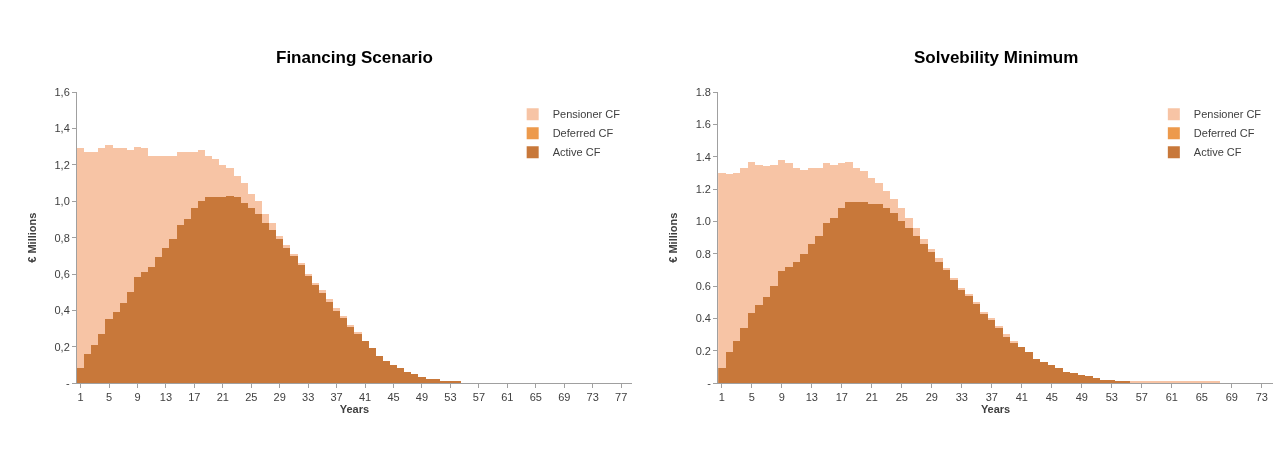 This screenshot has height=461, width=1279. Describe the element at coordinates (703, 92) in the screenshot. I see `y-tick-label: 1.8` at that location.